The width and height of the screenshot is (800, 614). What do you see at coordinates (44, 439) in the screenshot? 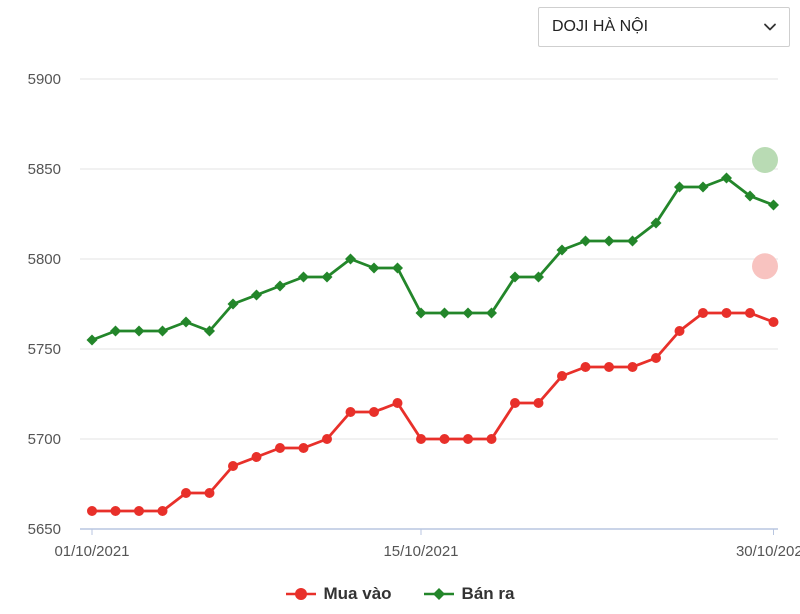
I see `y-tick-label: 5700` at bounding box center [44, 439].